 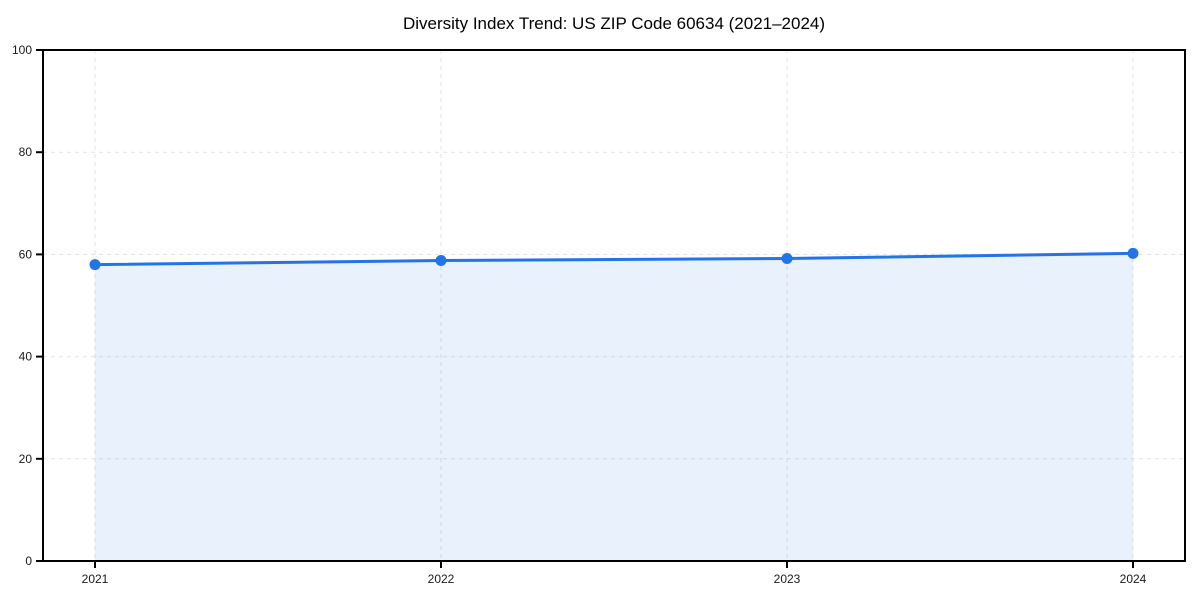 What do you see at coordinates (26, 357) in the screenshot?
I see `y-tick-label: 40` at bounding box center [26, 357].